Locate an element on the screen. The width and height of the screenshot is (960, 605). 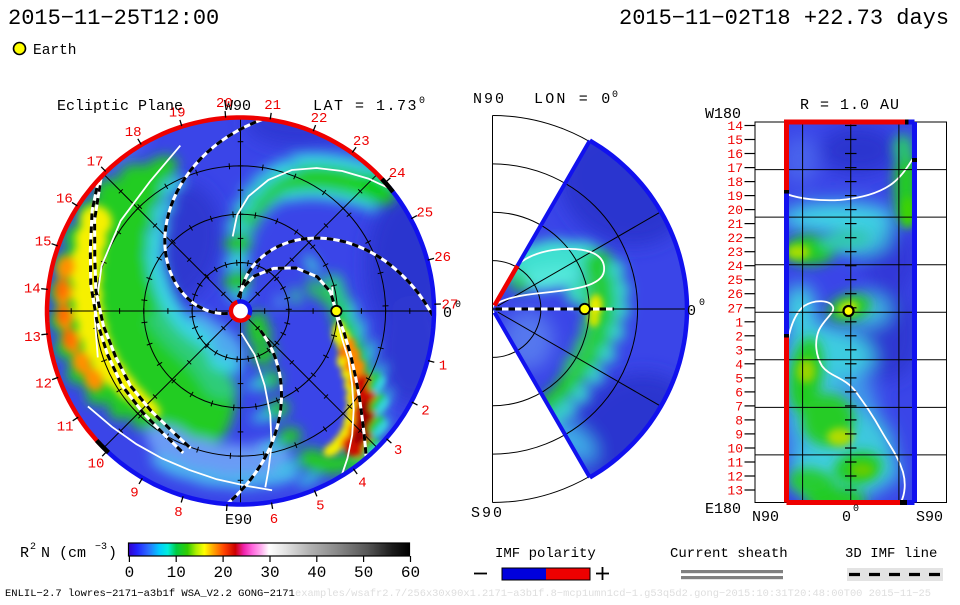
svg-text: −3 is located at coordinates (101, 547).